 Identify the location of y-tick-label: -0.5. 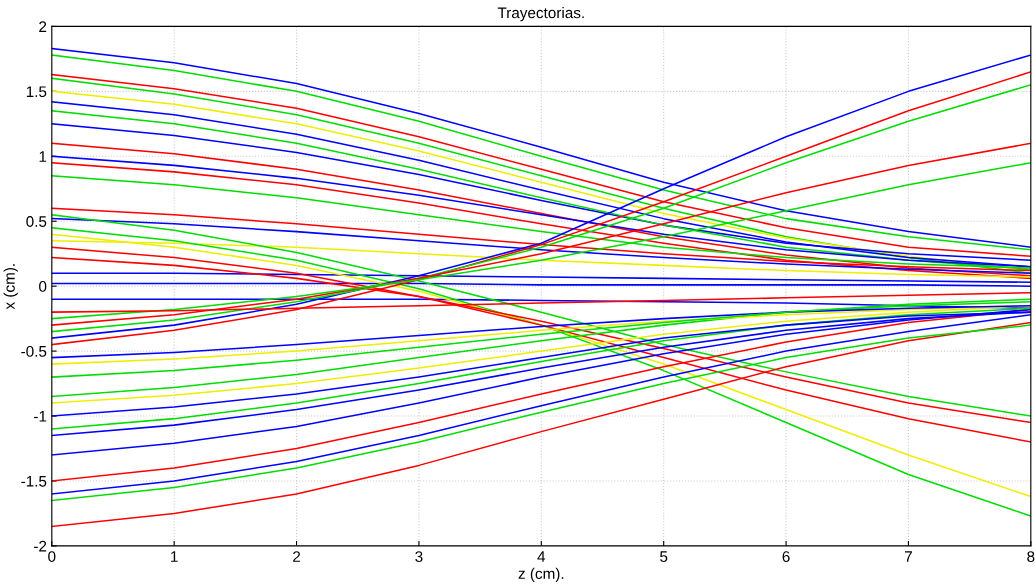
(34, 351).